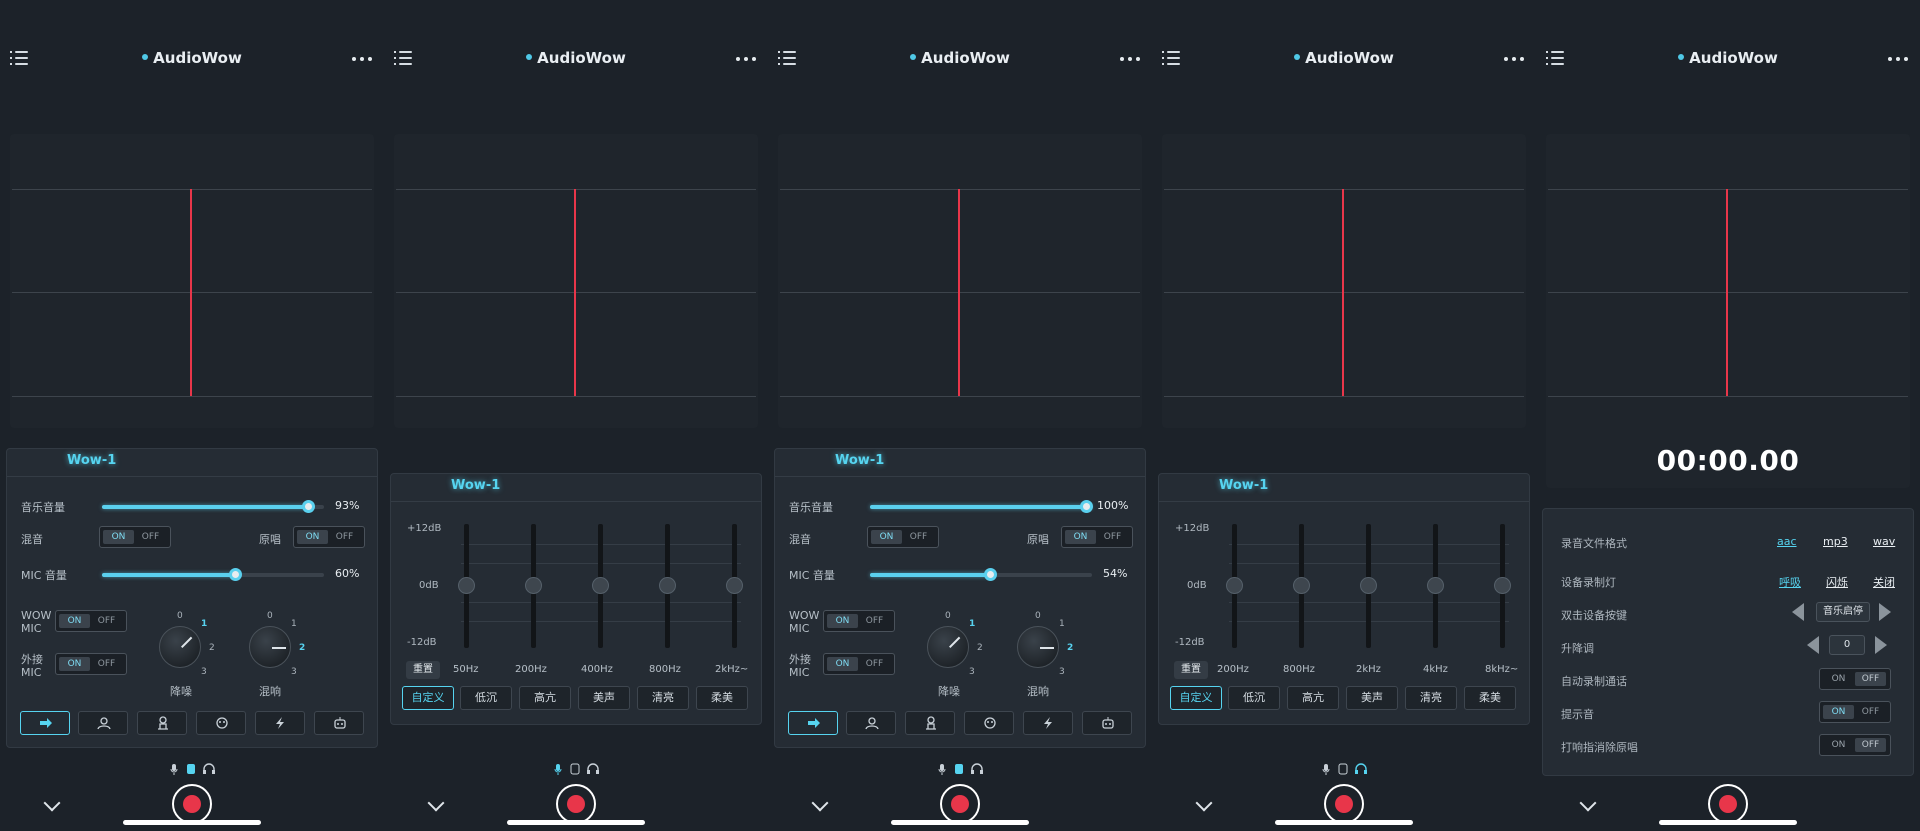 The height and width of the screenshot is (831, 1920). Describe the element at coordinates (1837, 582) in the screenshot. I see `light-option-blink: 闪烁` at that location.